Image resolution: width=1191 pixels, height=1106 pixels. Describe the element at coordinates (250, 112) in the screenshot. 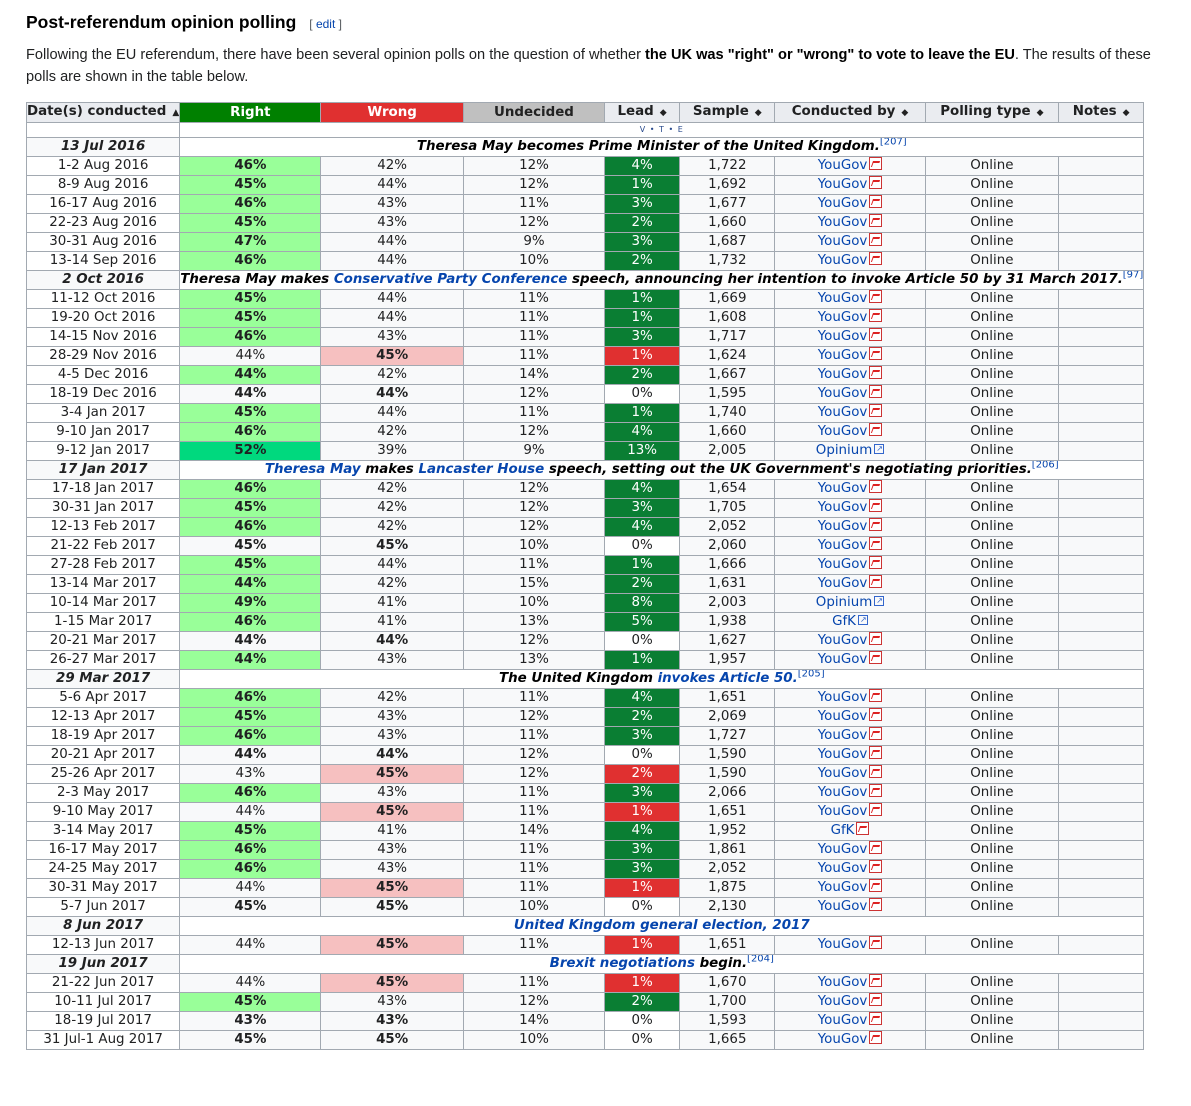

I see `col-header-right: Right` at that location.